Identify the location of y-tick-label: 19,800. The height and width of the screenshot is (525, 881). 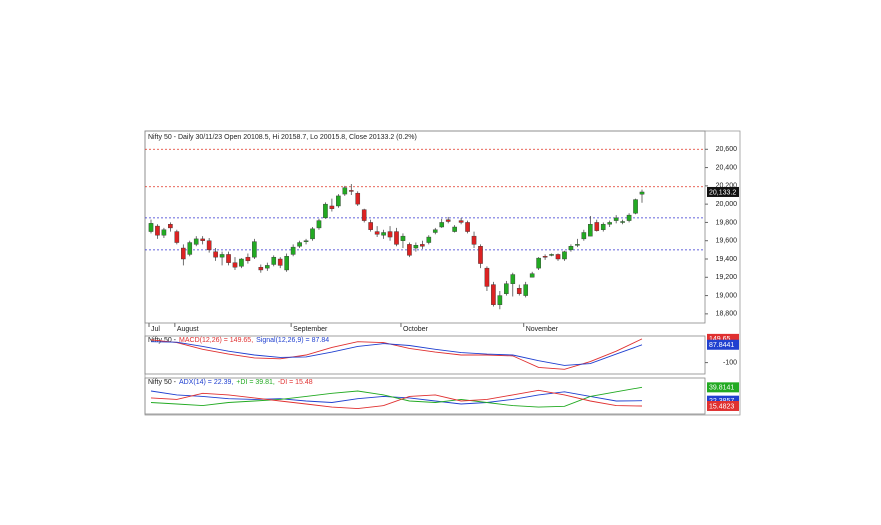
(727, 222).